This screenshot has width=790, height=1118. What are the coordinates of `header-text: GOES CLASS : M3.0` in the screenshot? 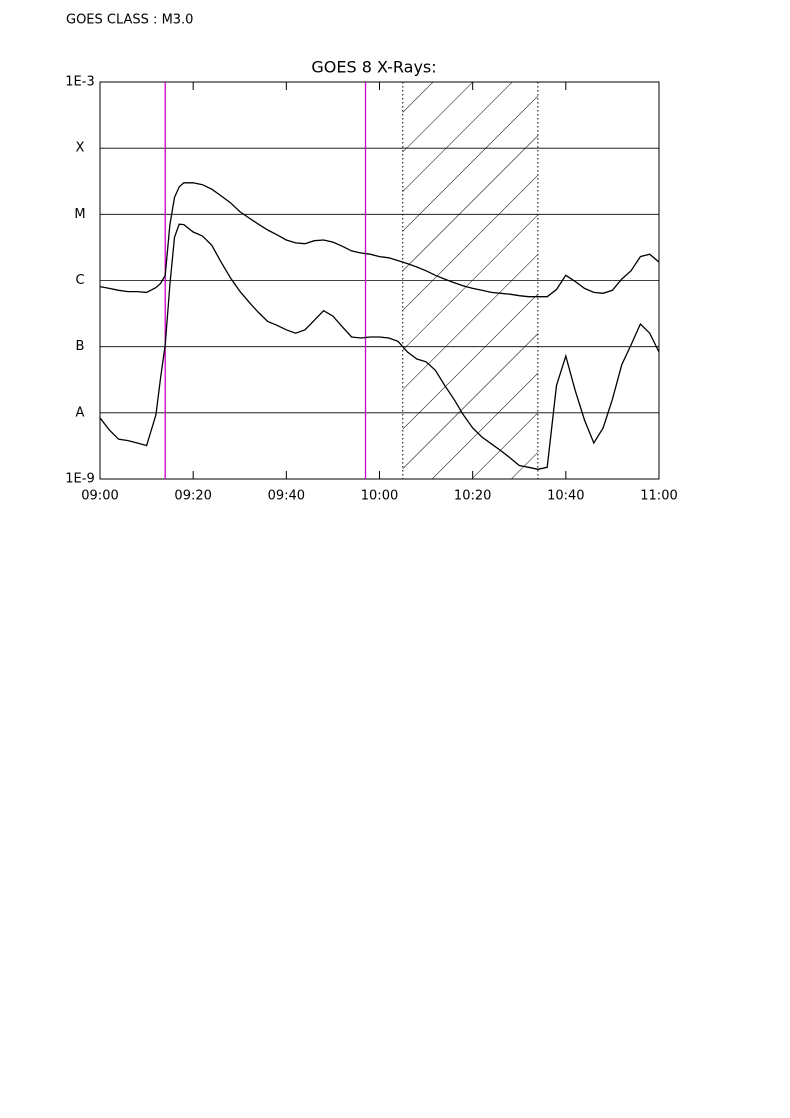 It's located at (129, 20).